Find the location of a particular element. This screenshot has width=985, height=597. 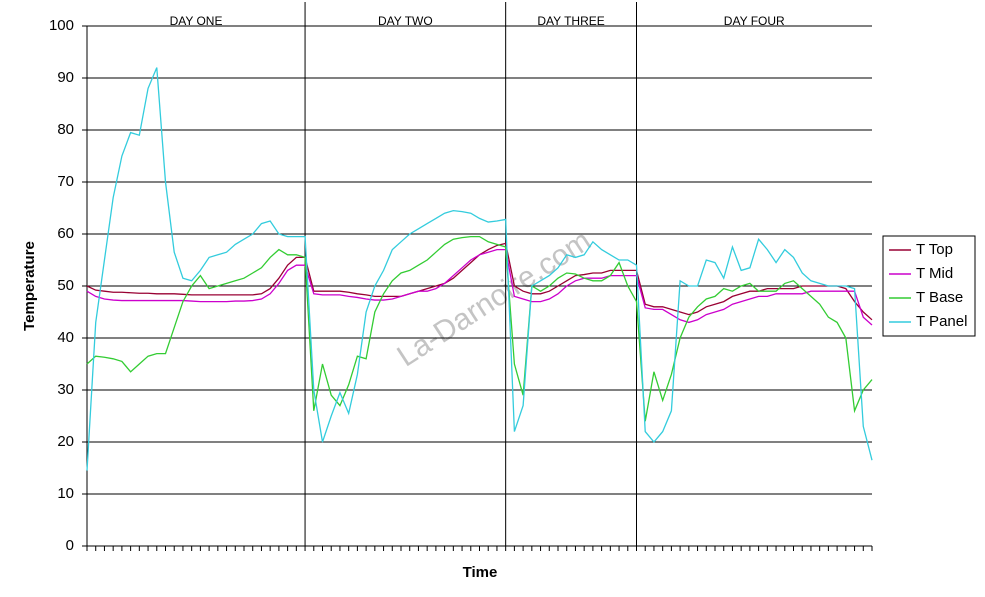

y-tick-label: 80 is located at coordinates (65, 129).